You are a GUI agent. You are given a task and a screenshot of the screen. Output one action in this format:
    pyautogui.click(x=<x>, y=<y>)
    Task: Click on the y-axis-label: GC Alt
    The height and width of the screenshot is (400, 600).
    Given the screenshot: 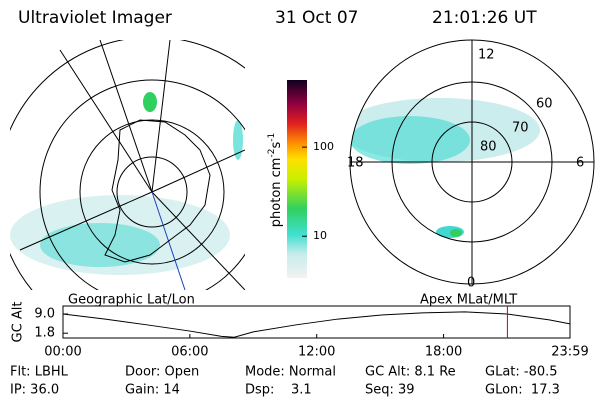 What is the action you would take?
    pyautogui.click(x=18, y=322)
    